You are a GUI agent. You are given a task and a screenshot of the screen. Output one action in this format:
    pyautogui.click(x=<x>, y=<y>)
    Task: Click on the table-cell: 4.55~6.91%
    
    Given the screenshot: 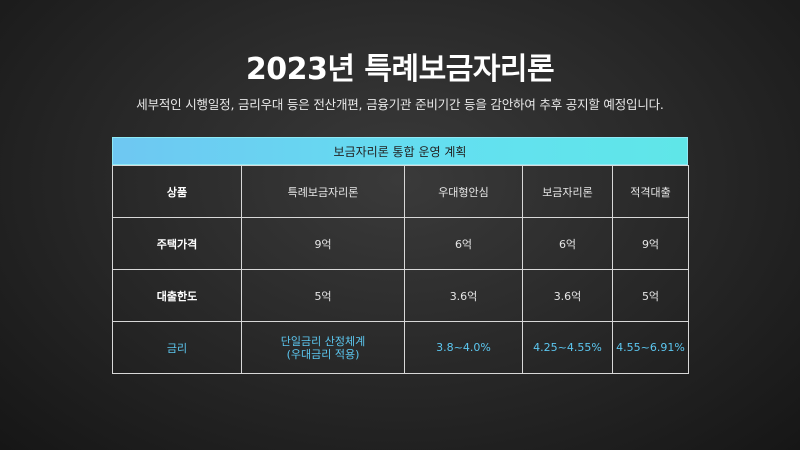 What is the action you would take?
    pyautogui.click(x=650, y=347)
    